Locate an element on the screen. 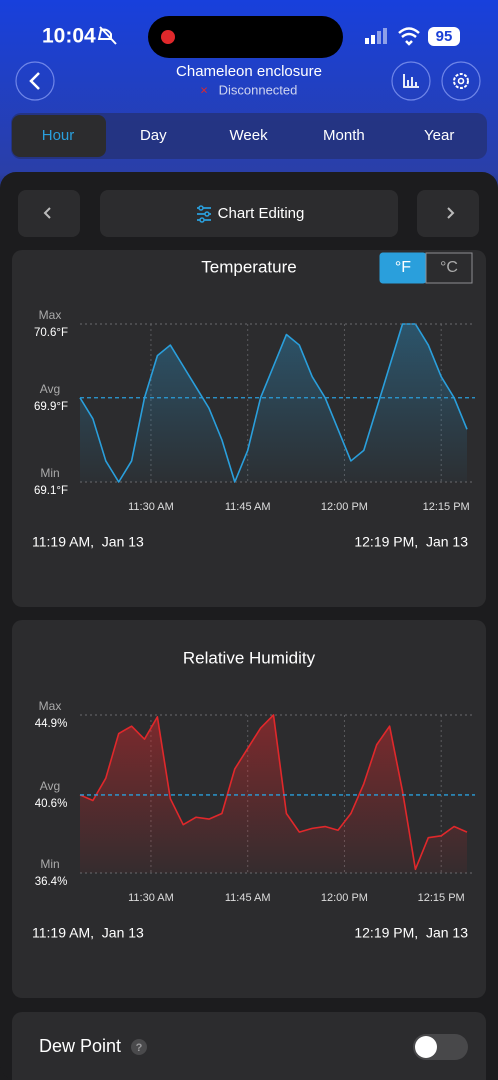 The height and width of the screenshot is (1080, 498). mute-icon is located at coordinates (107, 35).